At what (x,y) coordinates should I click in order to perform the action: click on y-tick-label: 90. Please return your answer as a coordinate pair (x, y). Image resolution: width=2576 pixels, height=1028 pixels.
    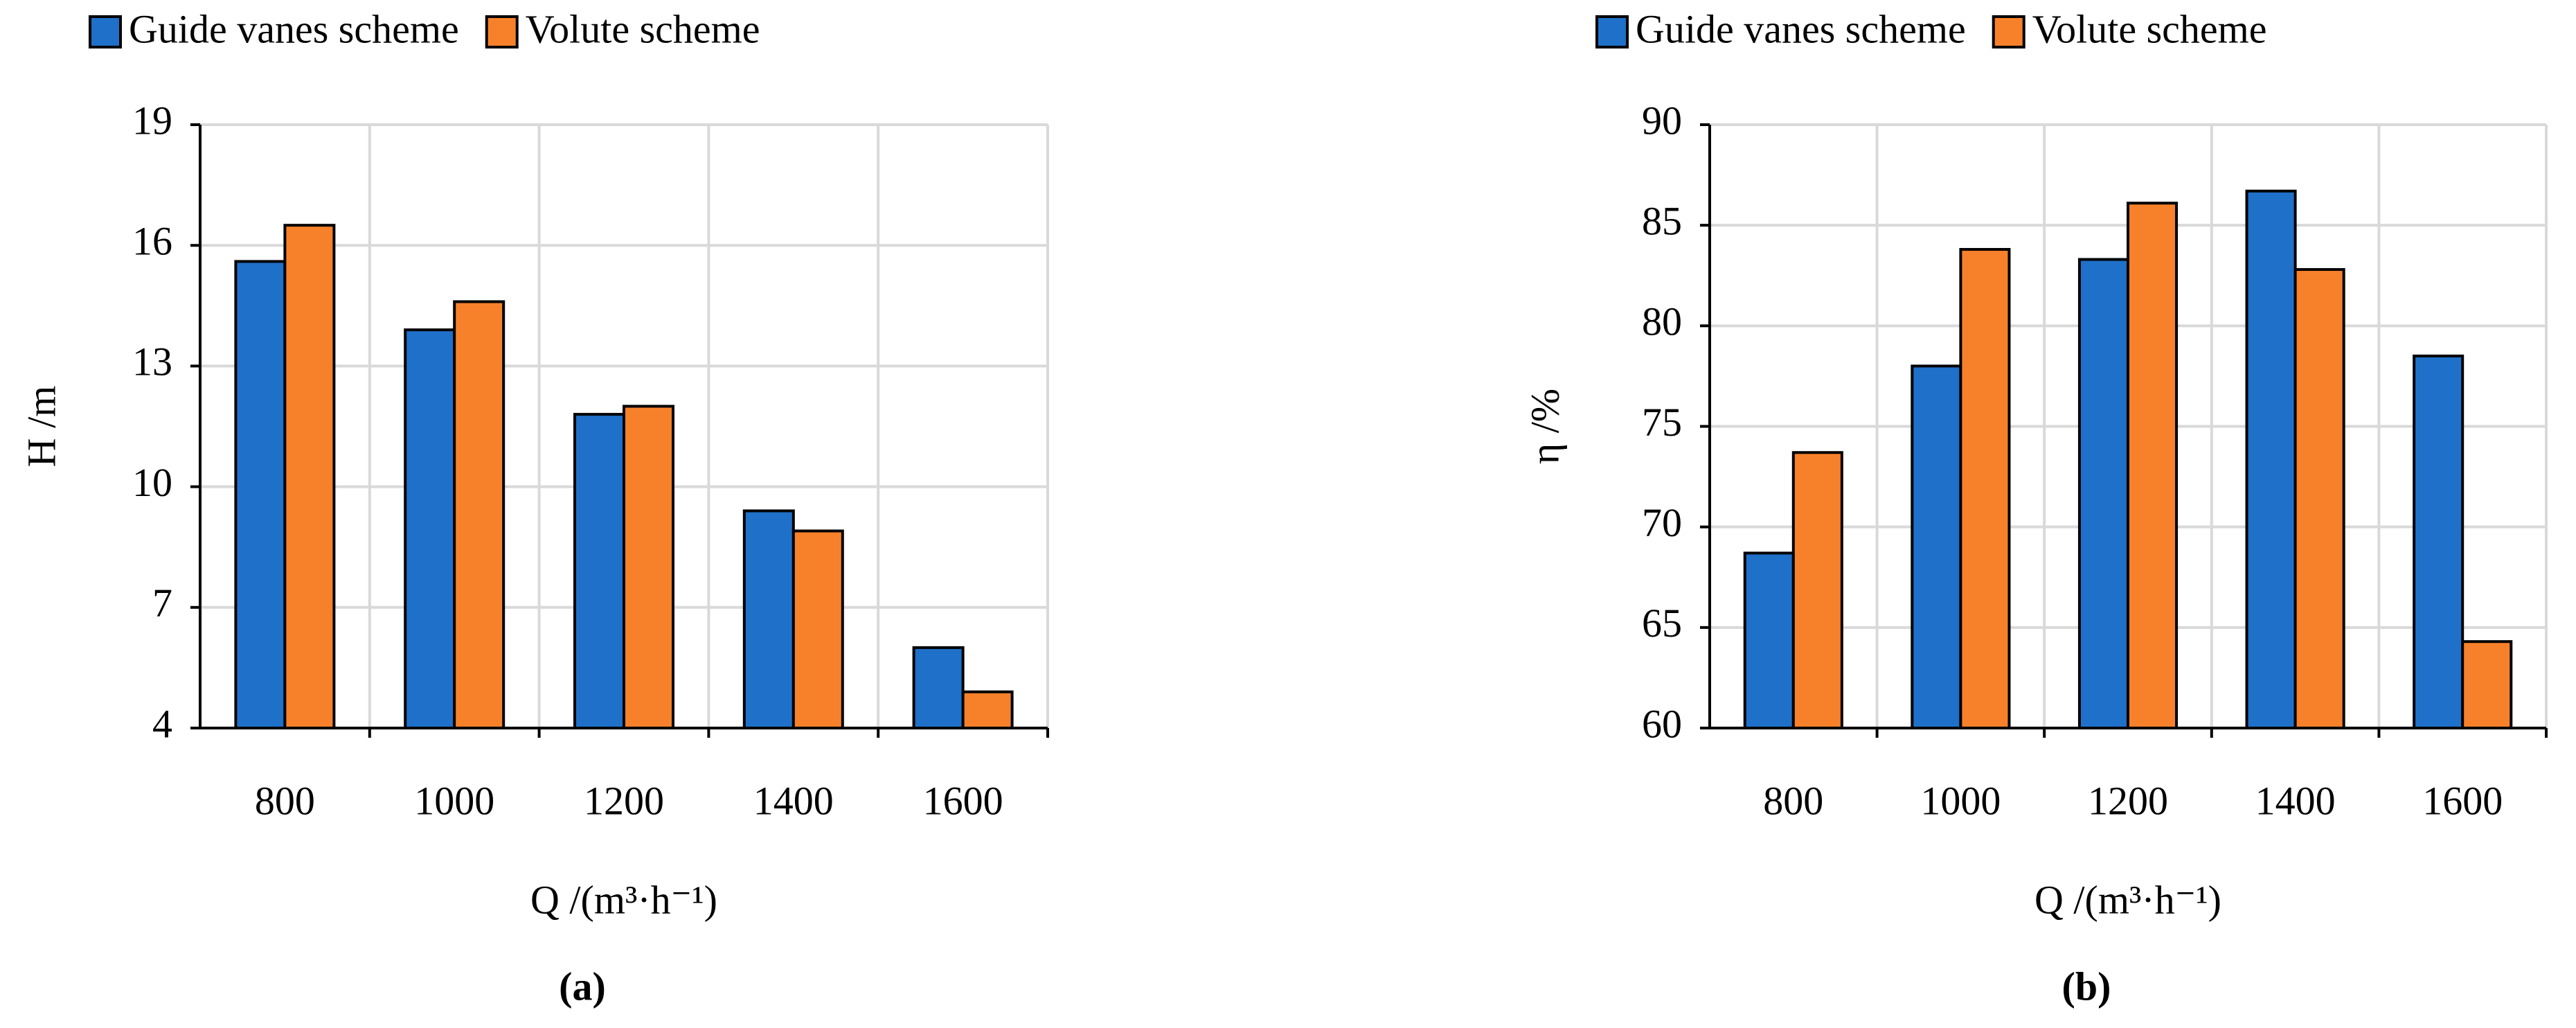
    Looking at the image, I should click on (1662, 120).